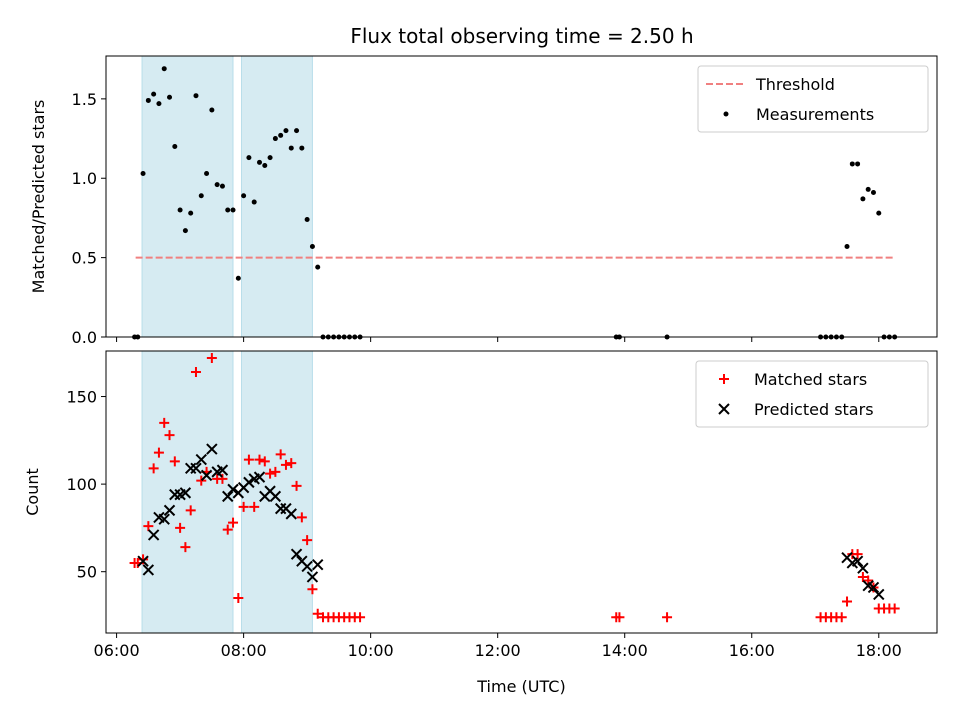  I want to click on legend-predicted-swatch, so click(724, 409).